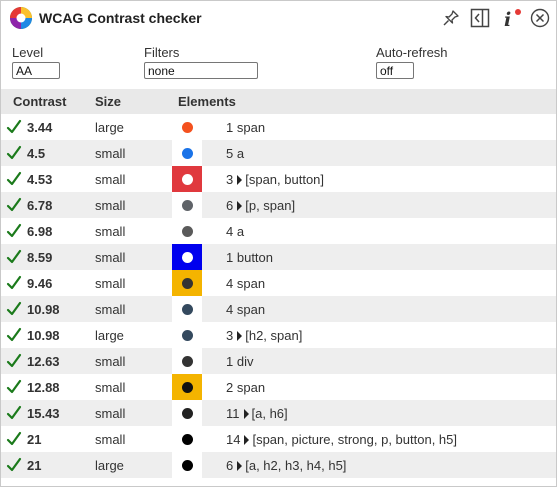  Describe the element at coordinates (34, 465) in the screenshot. I see `contrast-value: 21` at that location.